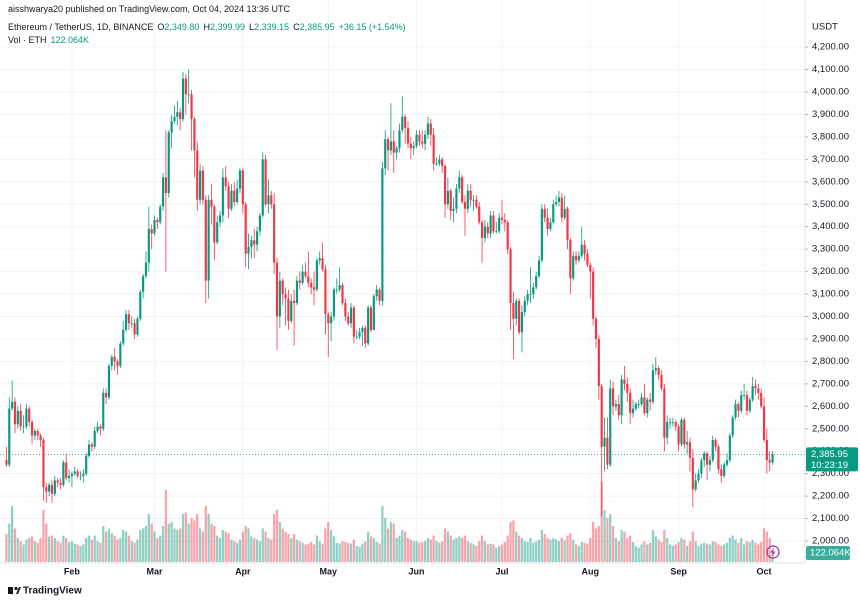  I want to click on y-tick-label: 3,000.00, so click(830, 316).